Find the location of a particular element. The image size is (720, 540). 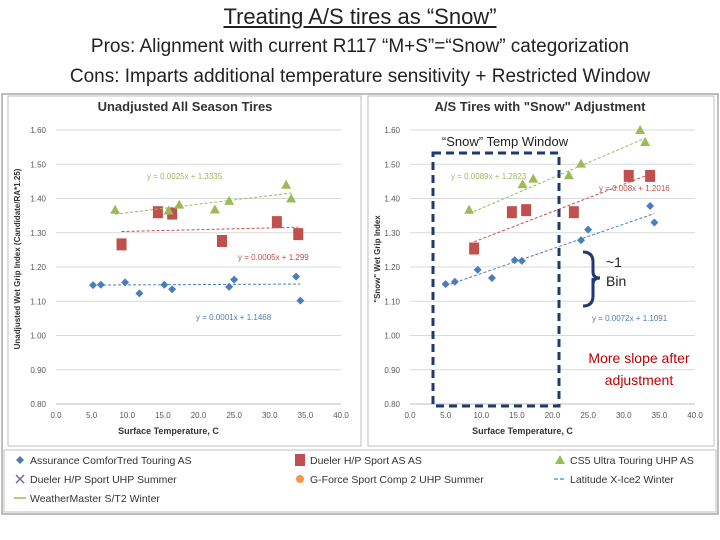

chart1-xtick: 25.0 is located at coordinates (588, 415).